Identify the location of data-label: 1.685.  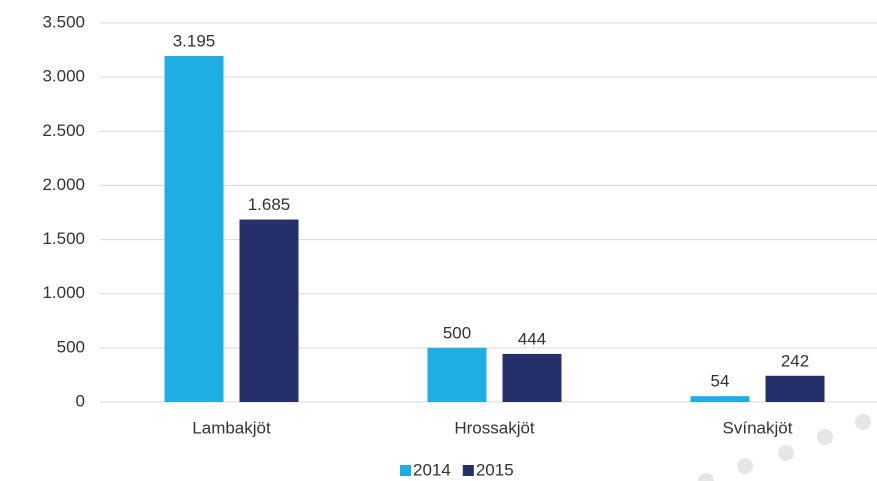
(269, 204).